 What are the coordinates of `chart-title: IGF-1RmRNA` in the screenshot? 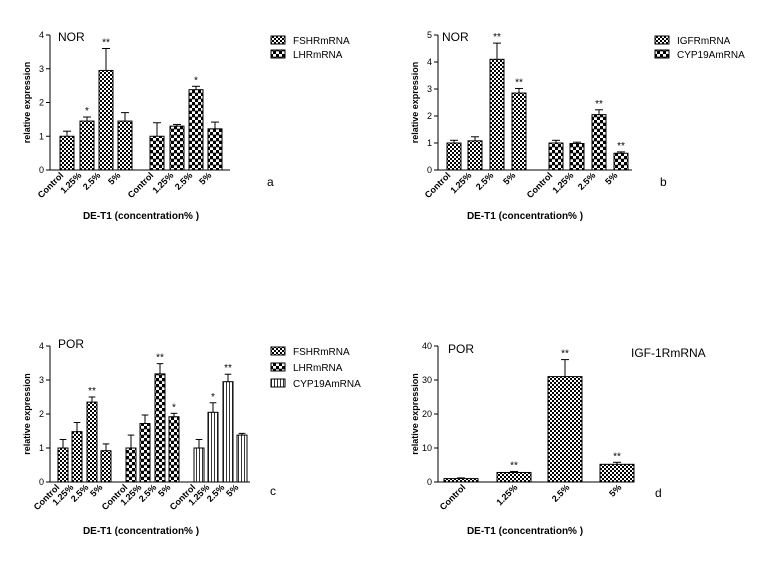 It's located at (668, 353).